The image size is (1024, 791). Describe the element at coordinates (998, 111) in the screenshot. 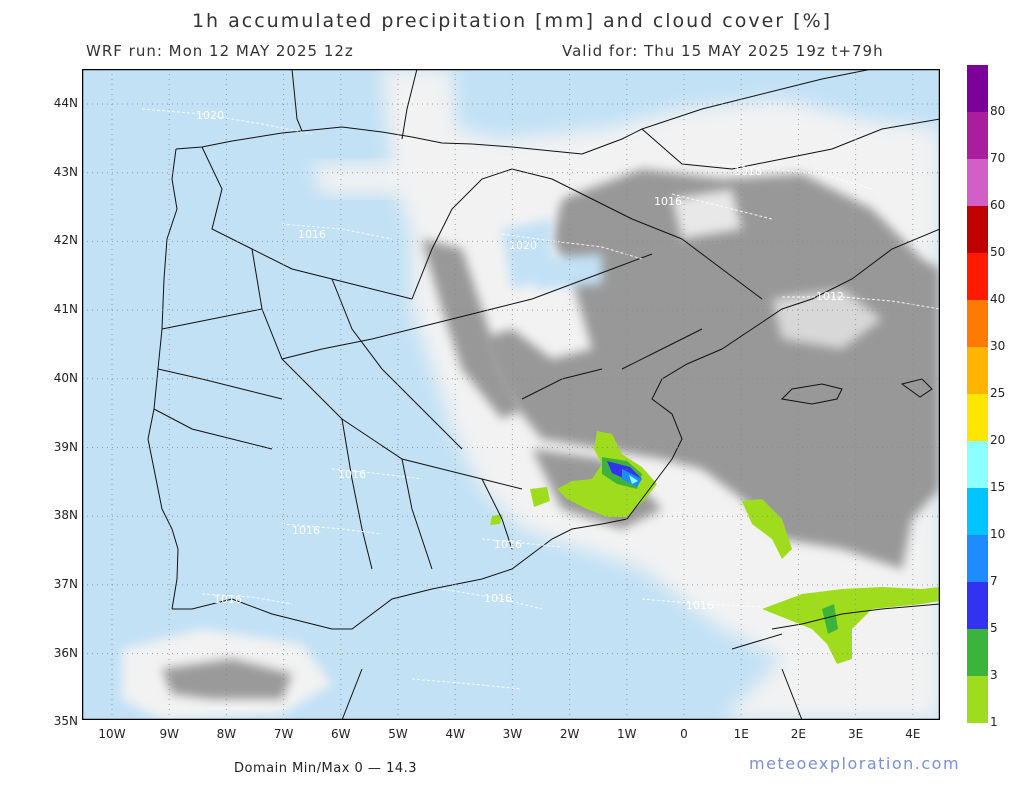

I see `colorbar-tick-label: 80` at that location.